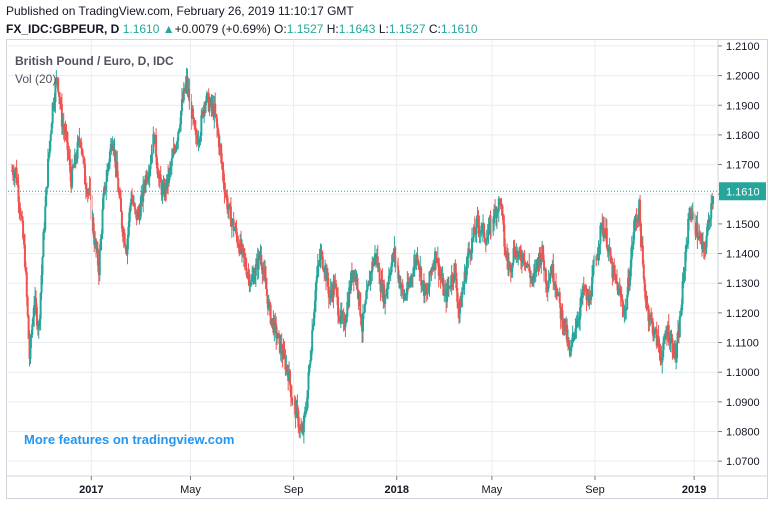  Describe the element at coordinates (63, 29) in the screenshot. I see `symbol-name: FX_IDC:GBPEUR, D` at that location.